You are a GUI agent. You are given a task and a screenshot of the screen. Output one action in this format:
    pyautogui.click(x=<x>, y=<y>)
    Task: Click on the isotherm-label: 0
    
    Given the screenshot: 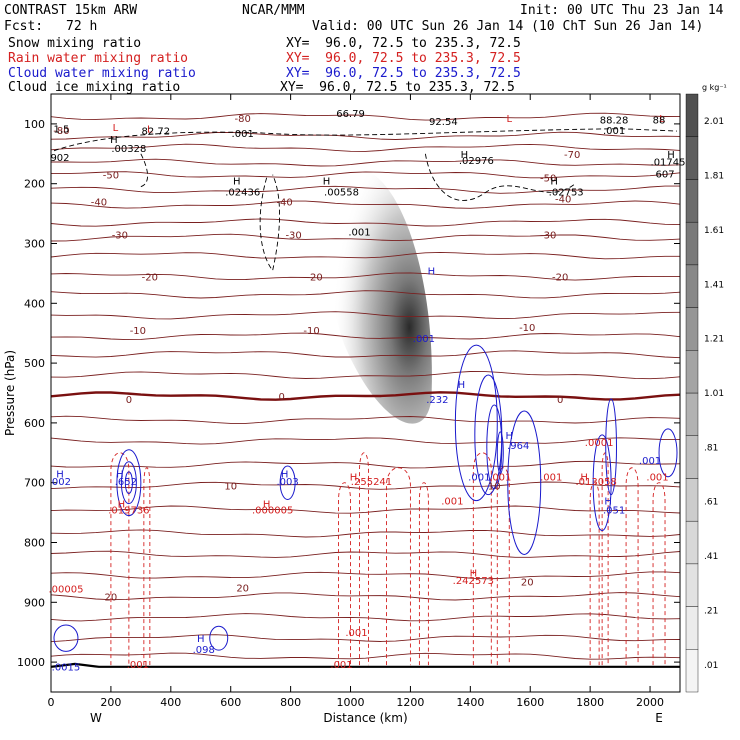 What is the action you would take?
    pyautogui.click(x=281, y=397)
    